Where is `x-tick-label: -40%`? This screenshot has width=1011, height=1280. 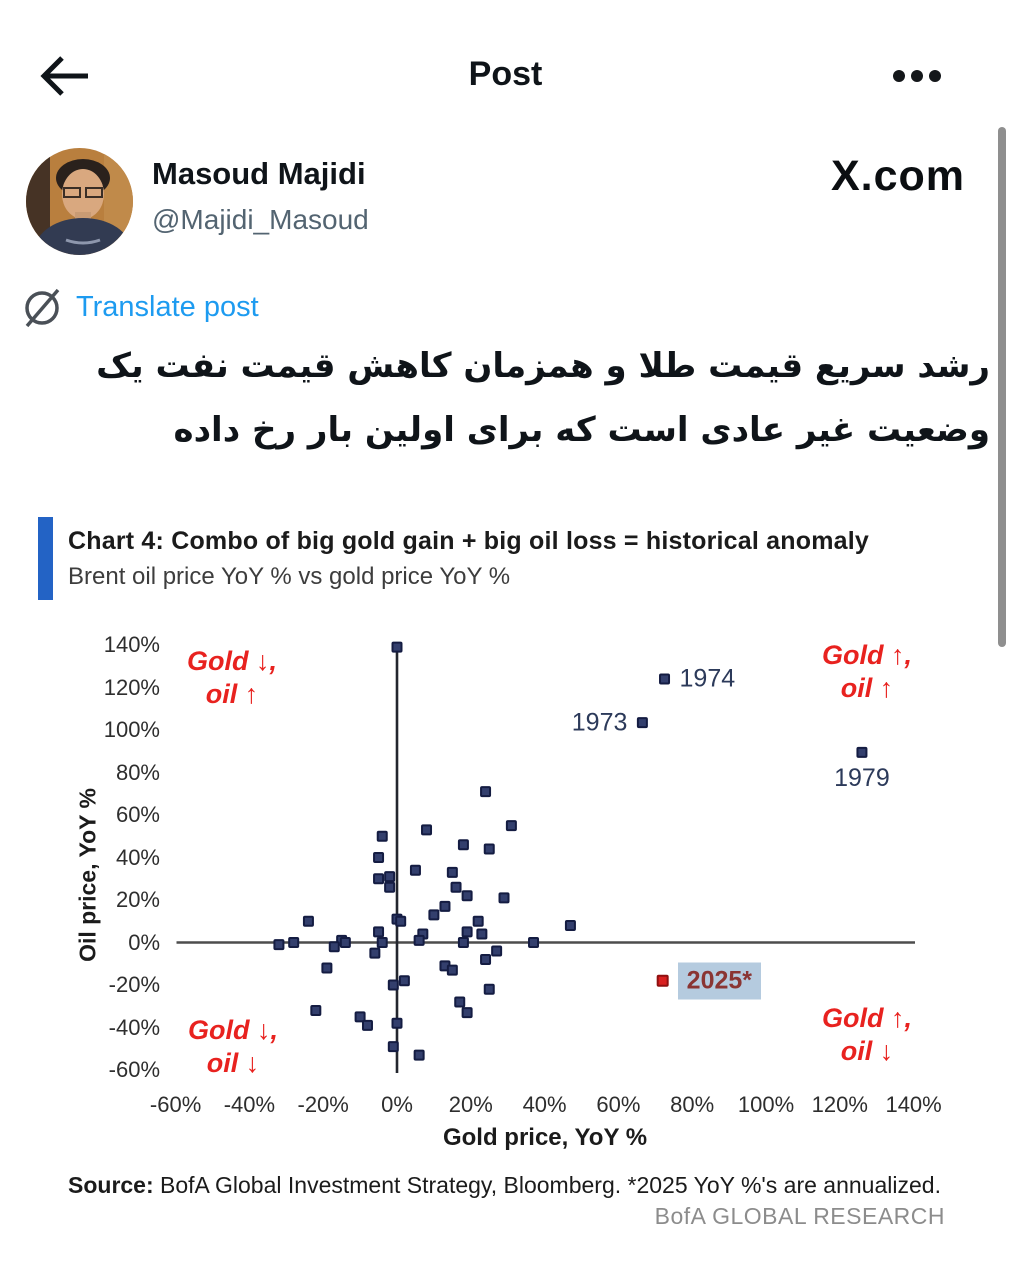 x-tick-label: -40% is located at coordinates (249, 1104).